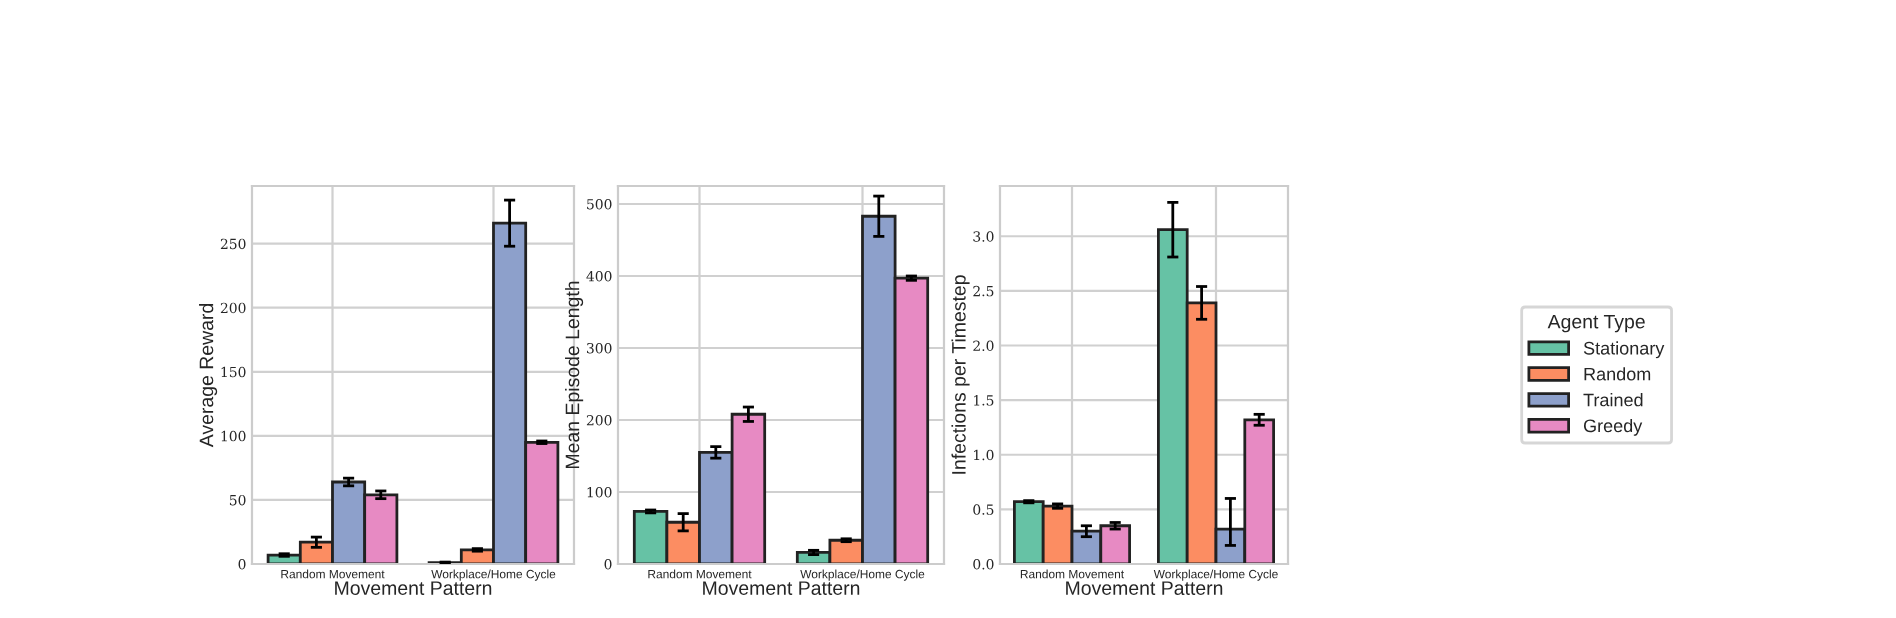 The height and width of the screenshot is (618, 1896). What do you see at coordinates (1596, 323) in the screenshot?
I see `legend-title: Agent Type` at bounding box center [1596, 323].